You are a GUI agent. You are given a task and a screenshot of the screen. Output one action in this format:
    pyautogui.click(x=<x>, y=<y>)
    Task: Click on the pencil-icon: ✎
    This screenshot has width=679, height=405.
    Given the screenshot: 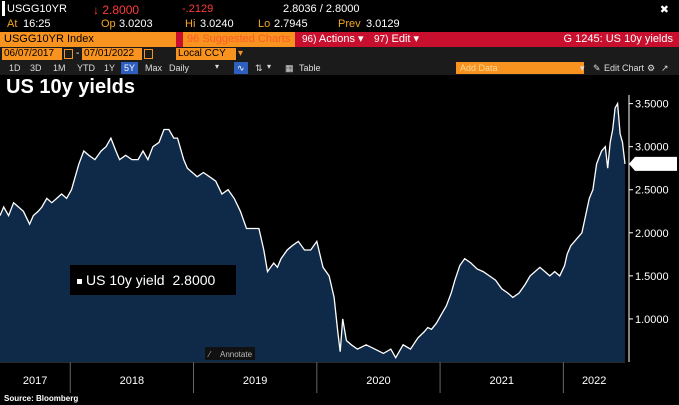 What is the action you would take?
    pyautogui.click(x=597, y=68)
    